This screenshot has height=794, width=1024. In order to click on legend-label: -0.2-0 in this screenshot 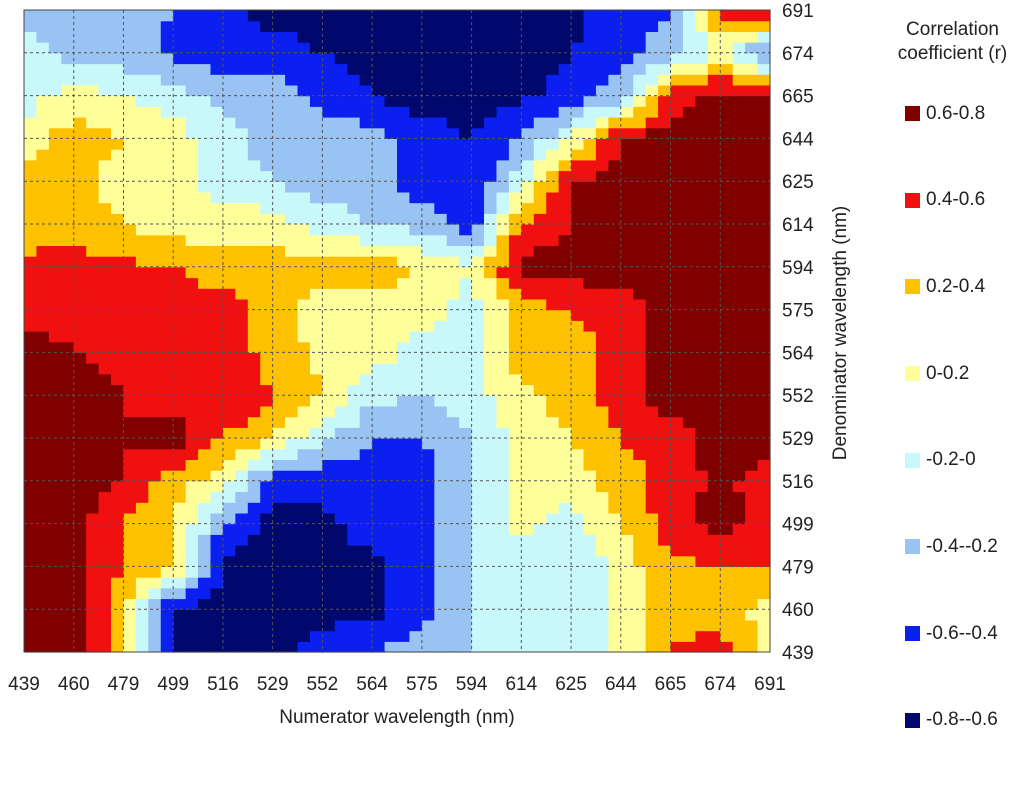, I will do `click(951, 460)`.